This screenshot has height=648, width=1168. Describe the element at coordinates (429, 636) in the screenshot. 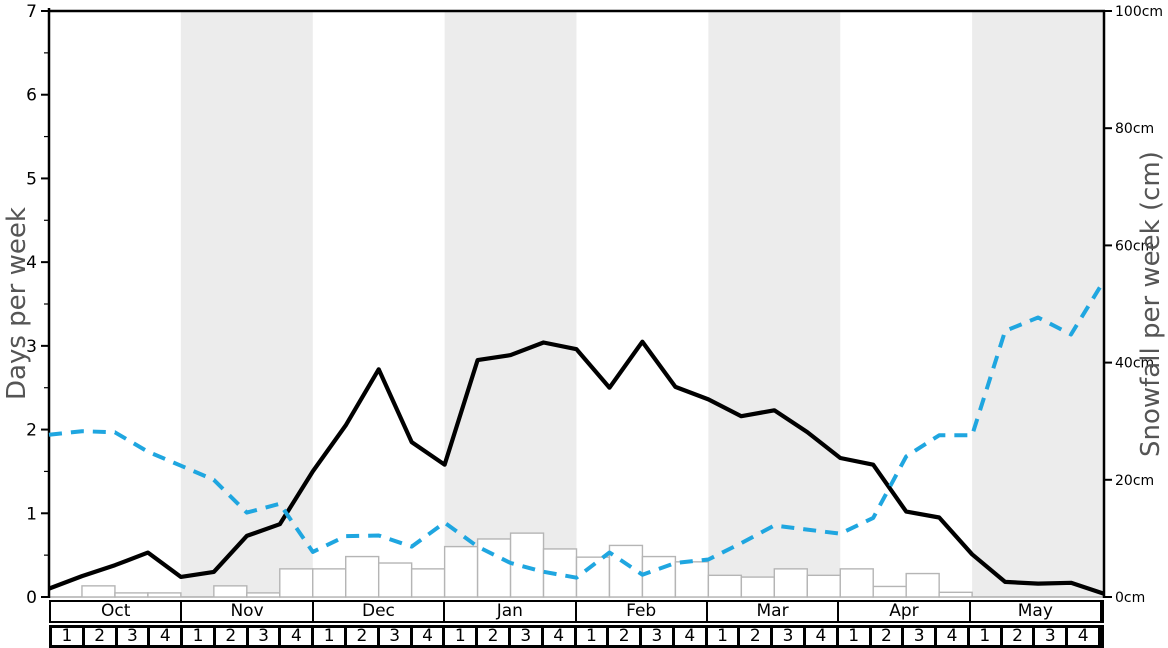

I see `week-cell-dec-4: 4` at that location.